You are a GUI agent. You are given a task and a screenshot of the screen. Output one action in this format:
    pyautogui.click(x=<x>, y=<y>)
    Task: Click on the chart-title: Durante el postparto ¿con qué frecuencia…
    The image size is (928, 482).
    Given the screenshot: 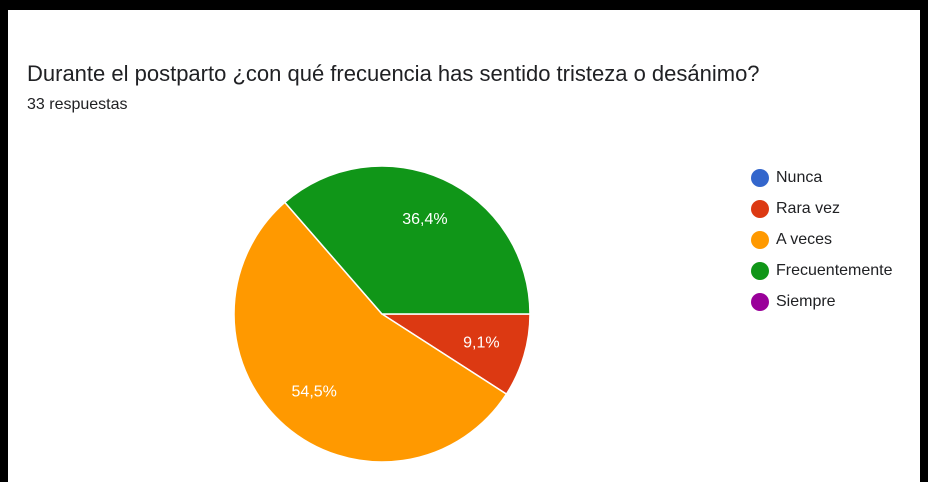 What is the action you would take?
    pyautogui.click(x=393, y=73)
    